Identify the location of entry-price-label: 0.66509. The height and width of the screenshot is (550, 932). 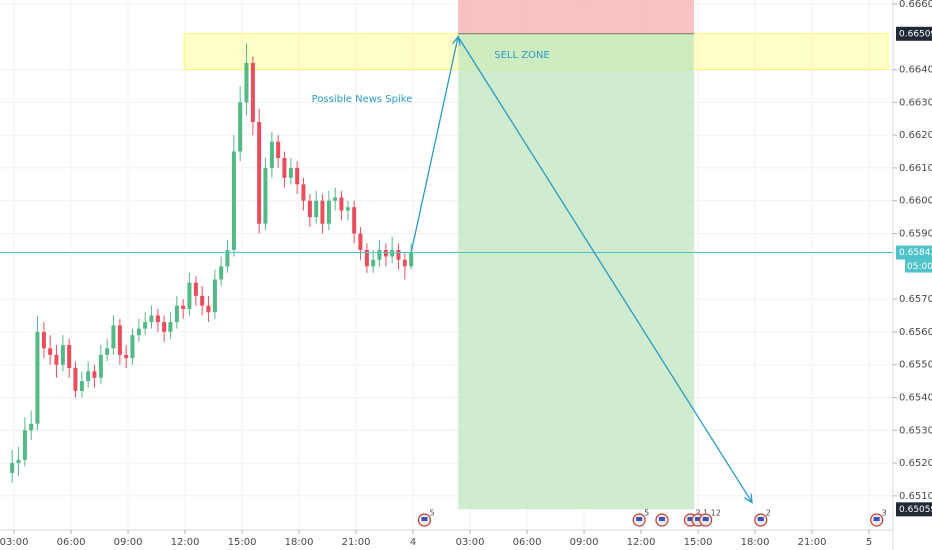
(915, 34).